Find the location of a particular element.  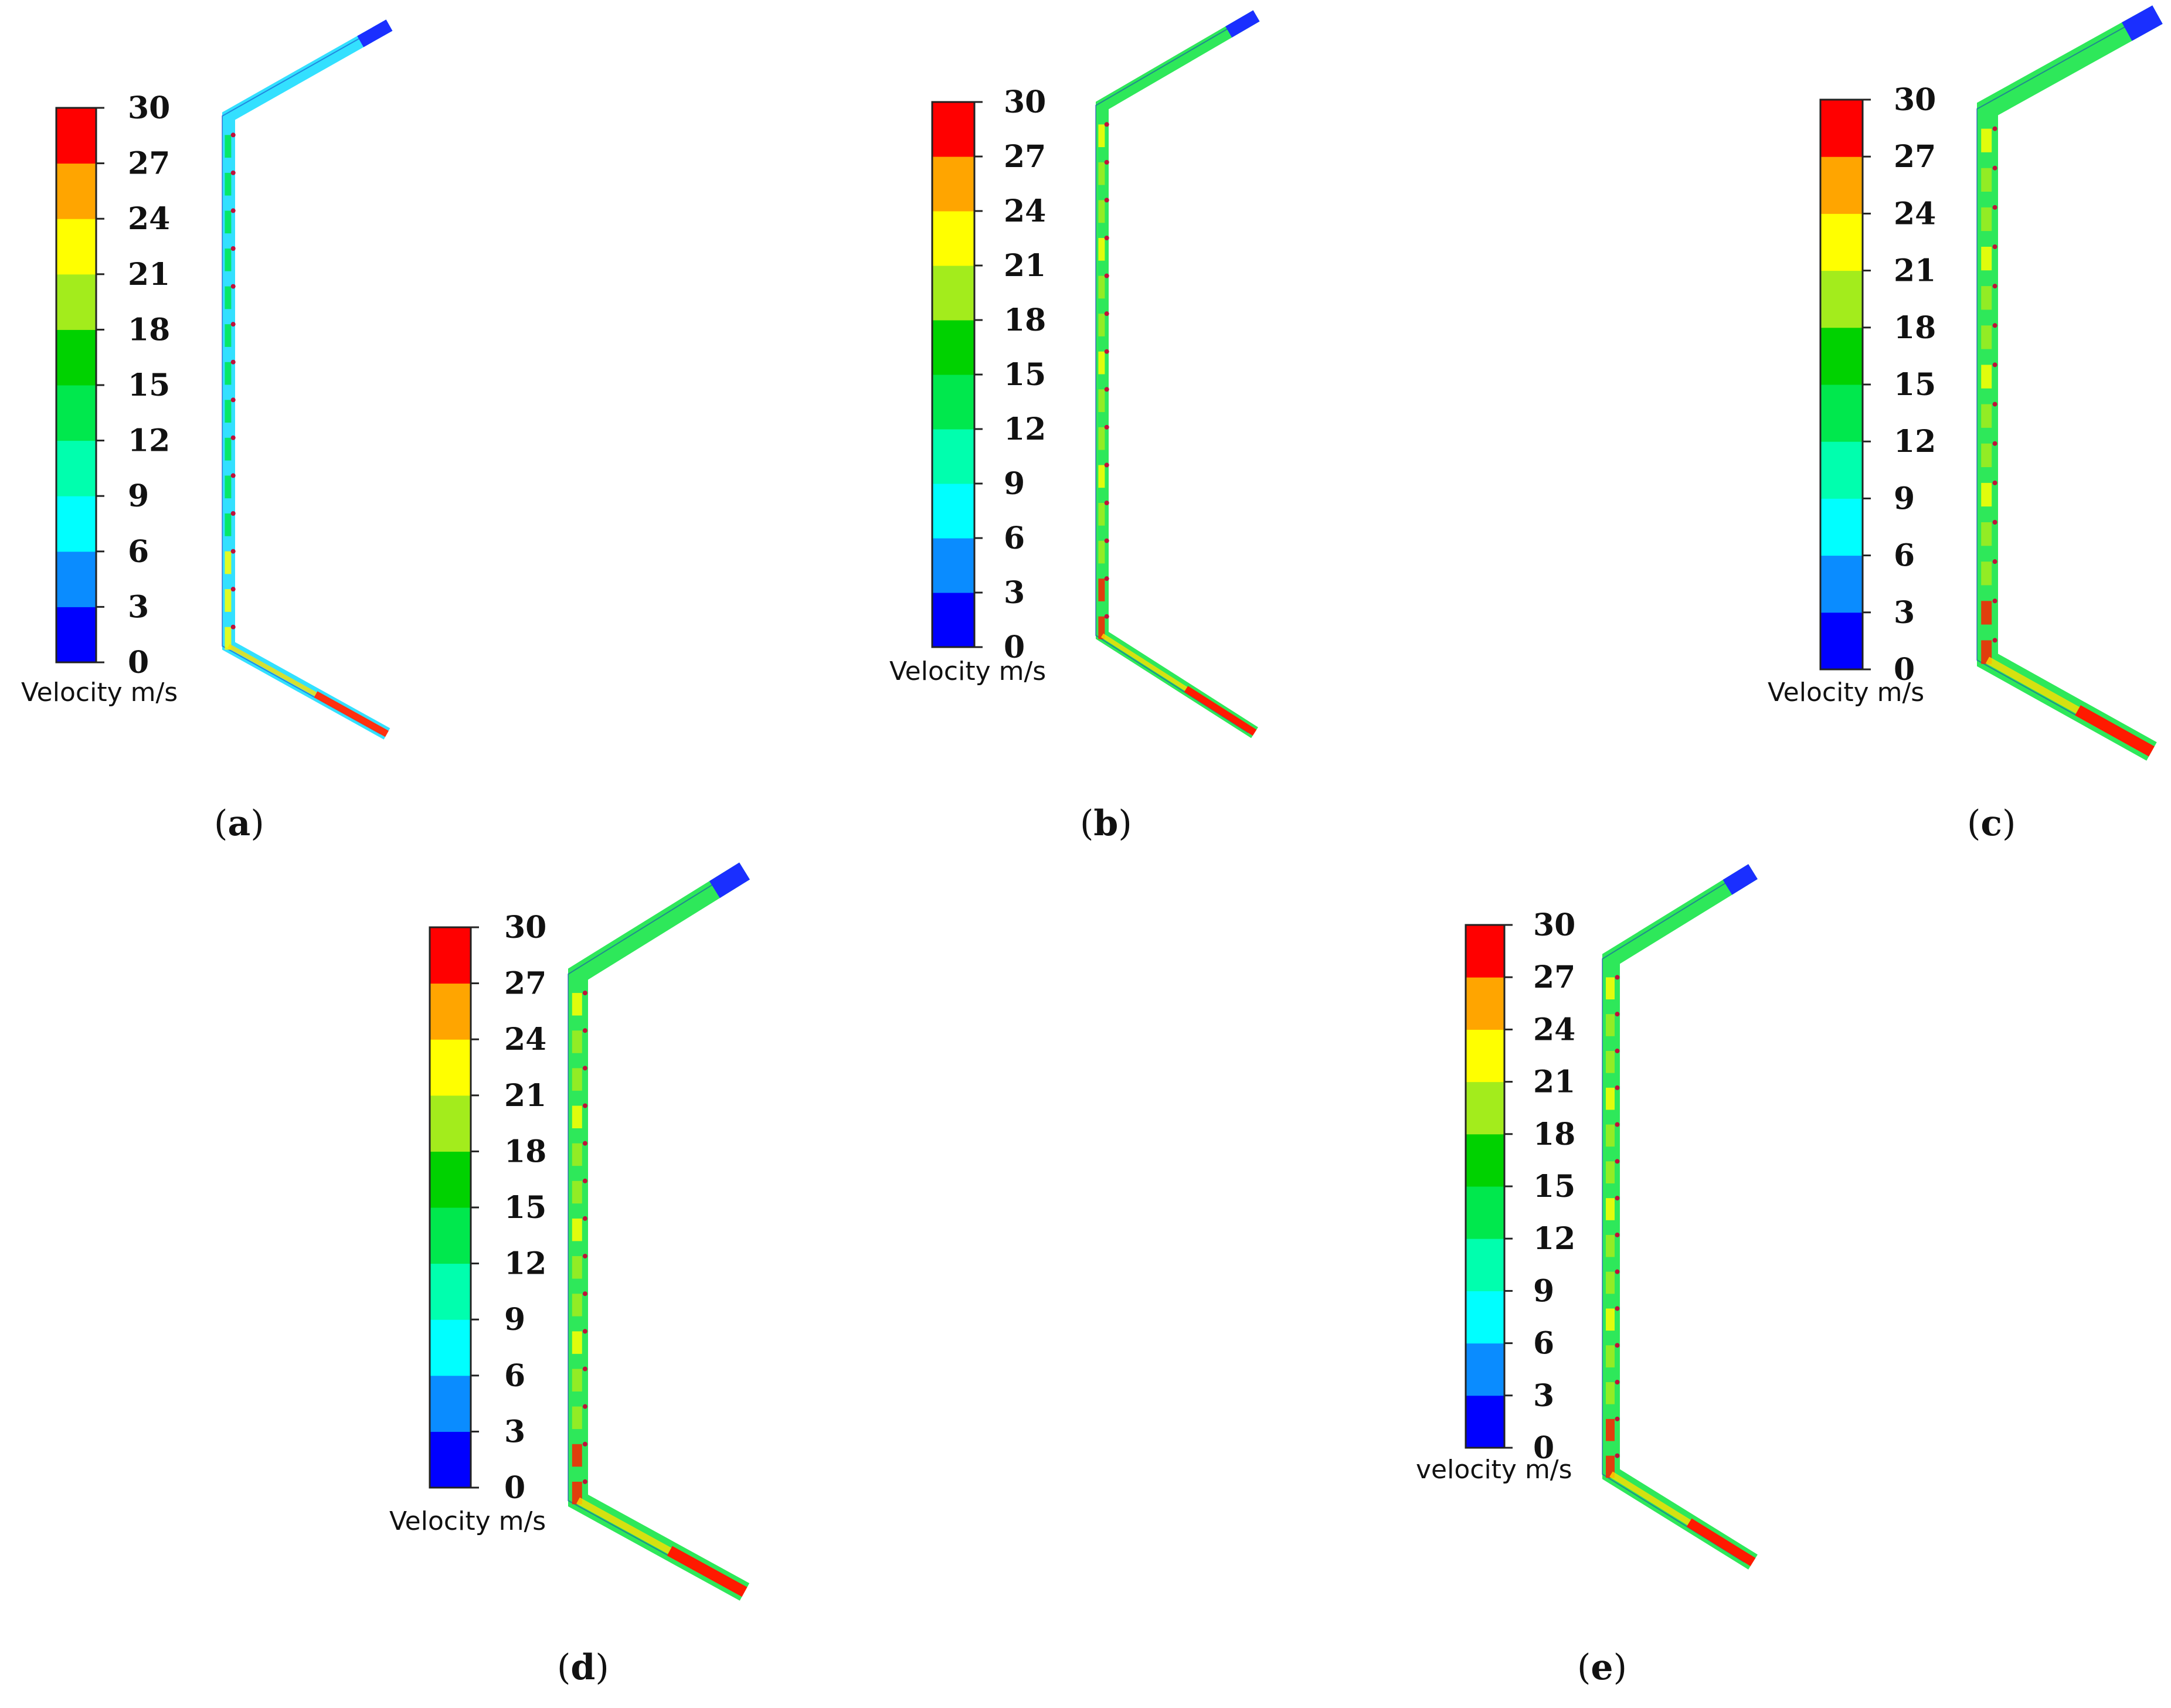

legend-tick-label: 12 is located at coordinates (149, 441).